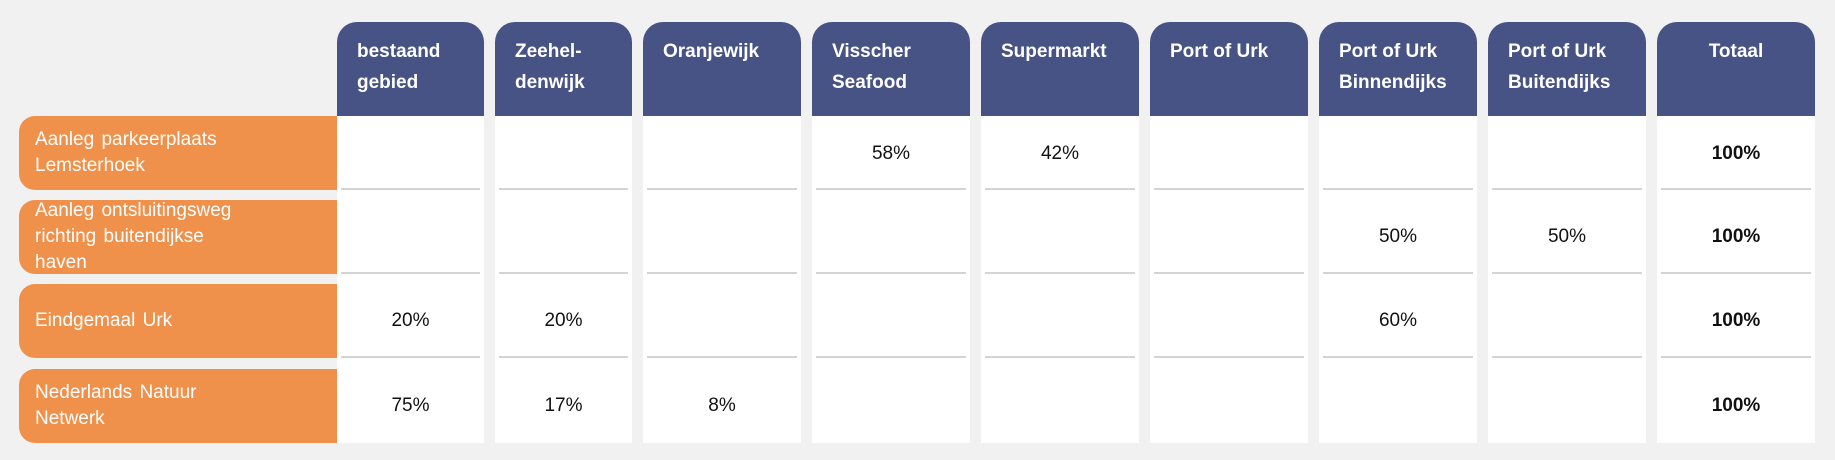 This screenshot has height=460, width=1835. I want to click on column-header-bestaand-gebied: bestaand gebied, so click(410, 69).